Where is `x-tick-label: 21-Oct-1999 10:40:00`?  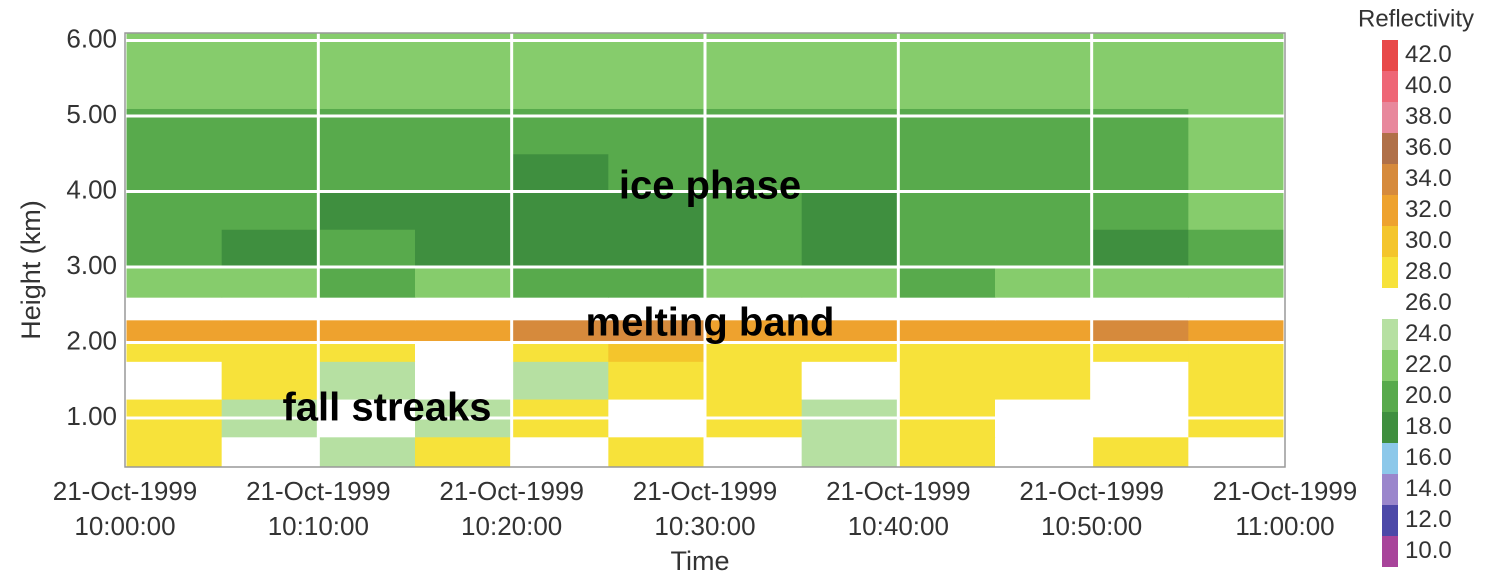 x-tick-label: 21-Oct-1999 10:40:00 is located at coordinates (898, 508).